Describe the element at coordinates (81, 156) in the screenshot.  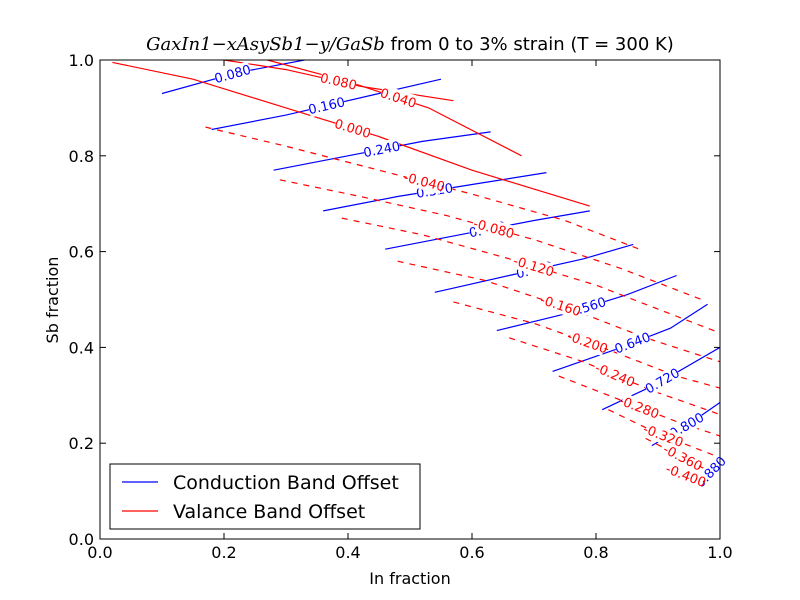
I see `y-tick-label: 0.8` at that location.